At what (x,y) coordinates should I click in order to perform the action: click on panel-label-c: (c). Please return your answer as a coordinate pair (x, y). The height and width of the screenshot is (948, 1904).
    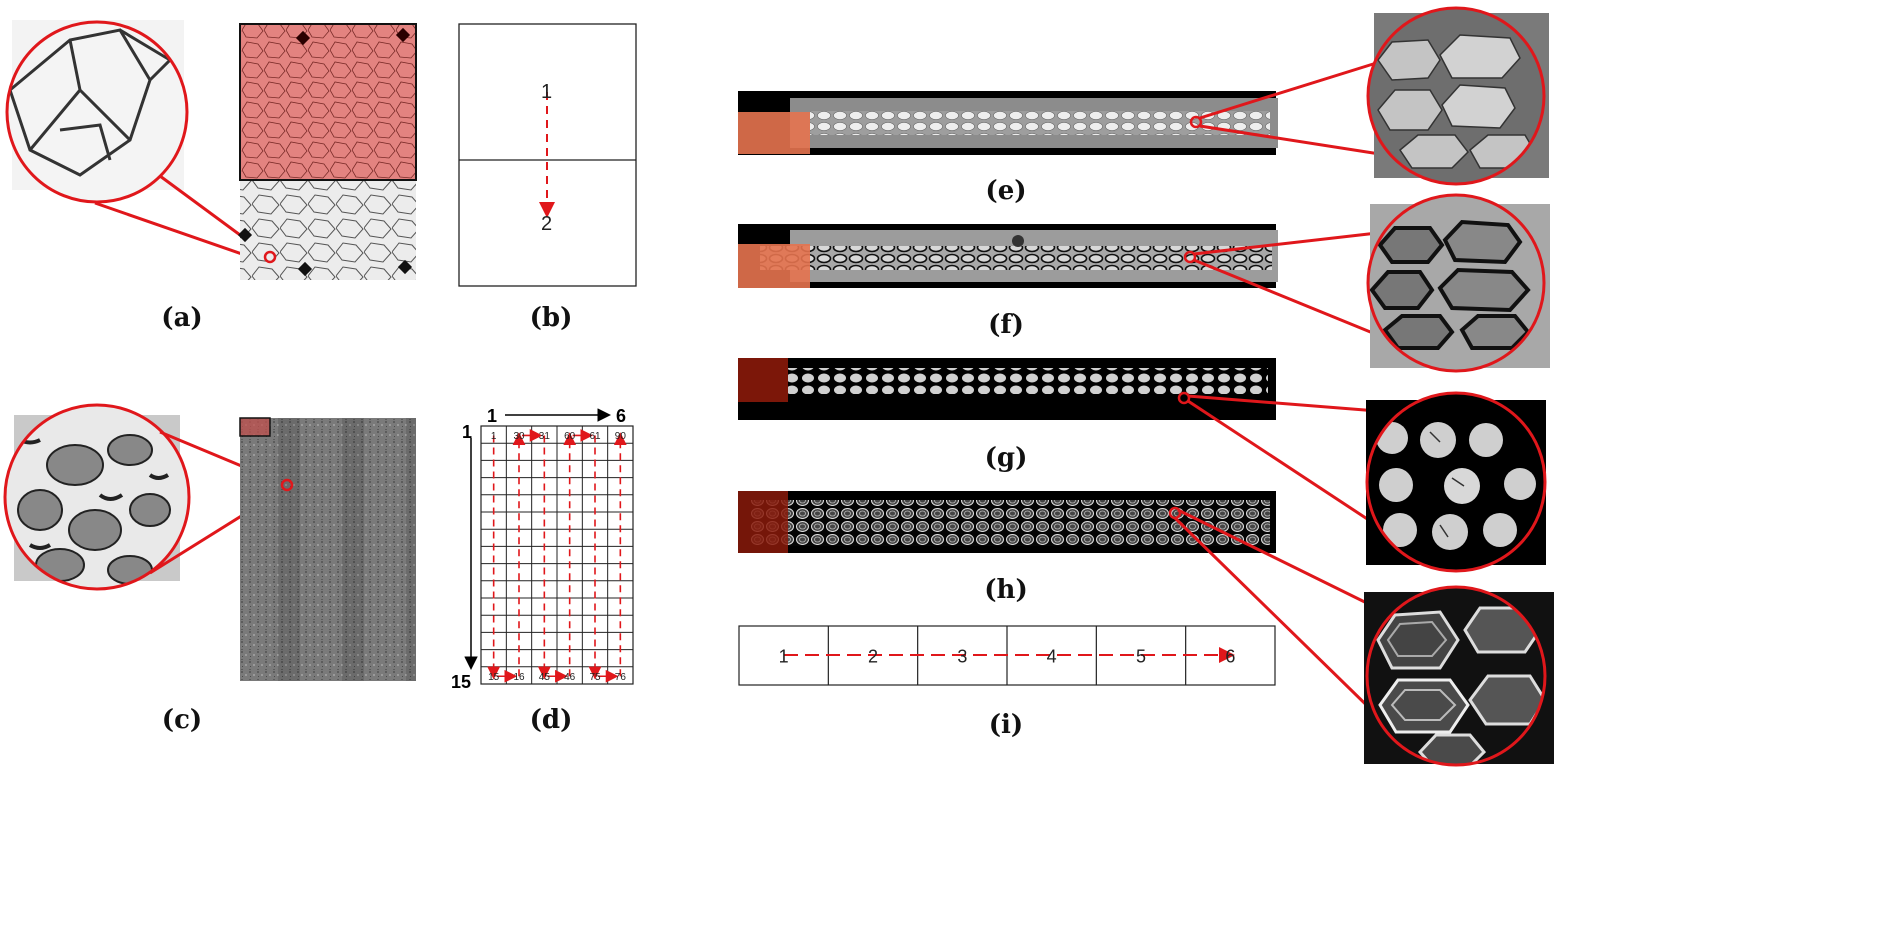
    Looking at the image, I should click on (182, 720).